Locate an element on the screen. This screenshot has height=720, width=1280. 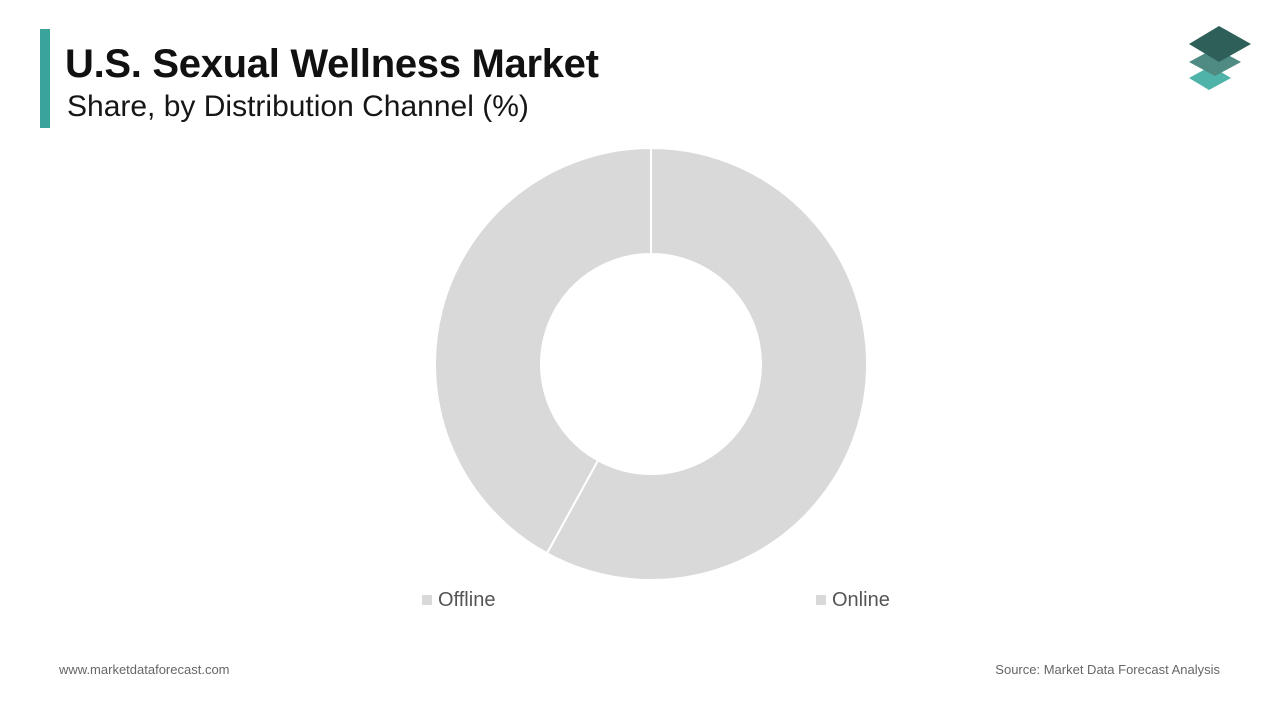
legend-item-online: Online is located at coordinates (853, 600).